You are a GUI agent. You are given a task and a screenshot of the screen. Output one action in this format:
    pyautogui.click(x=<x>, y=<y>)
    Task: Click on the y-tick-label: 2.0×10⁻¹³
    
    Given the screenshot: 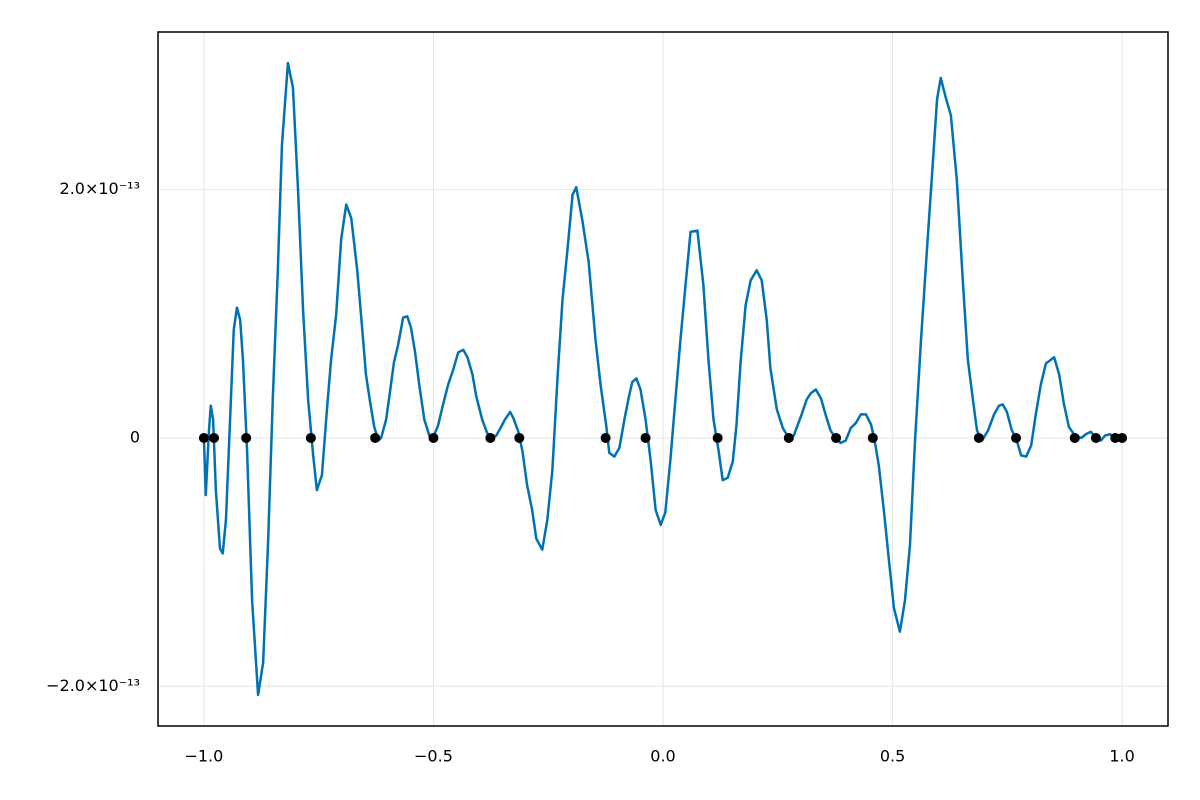 What is the action you would take?
    pyautogui.click(x=100, y=188)
    